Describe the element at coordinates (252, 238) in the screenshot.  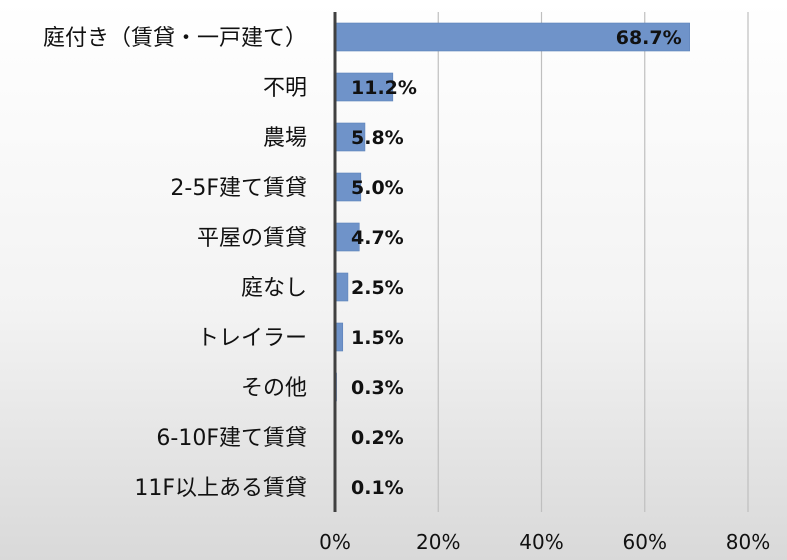
I see `category-label-4: 平屋の賃貸` at that location.